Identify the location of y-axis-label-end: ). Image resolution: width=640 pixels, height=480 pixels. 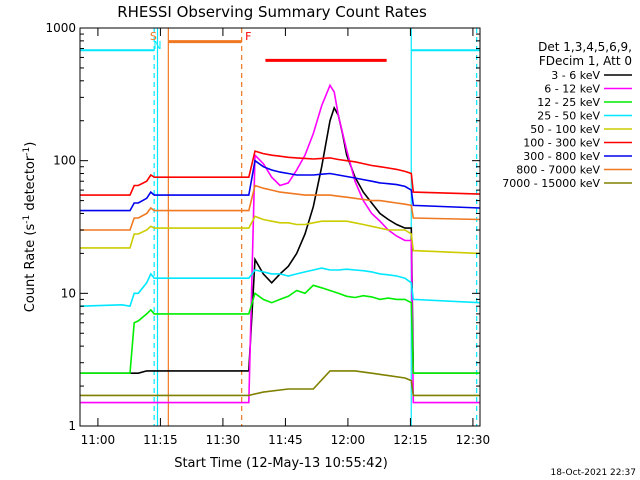
(30, 144).